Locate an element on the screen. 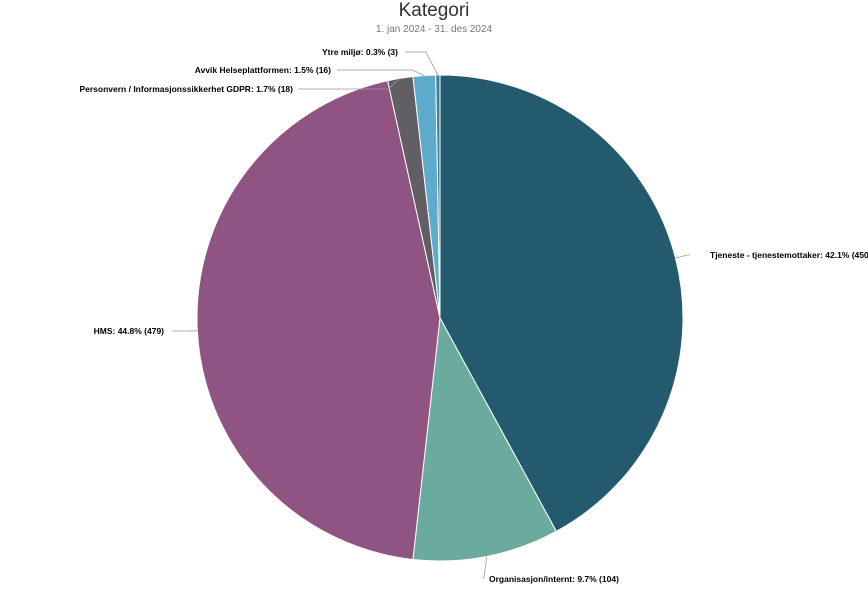 The width and height of the screenshot is (868, 600). data-label-0: Tjeneste - tjenestemottaker: 42.1% (450) is located at coordinates (789, 255).